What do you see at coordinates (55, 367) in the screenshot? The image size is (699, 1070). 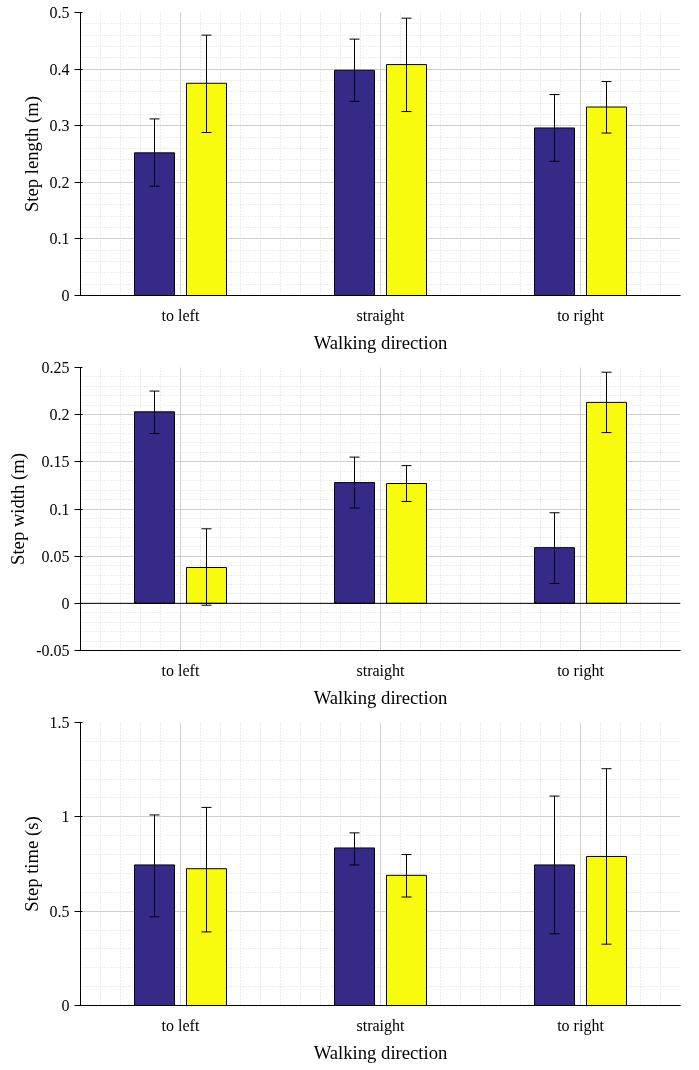 I see `y-tick-label: 0.25` at bounding box center [55, 367].